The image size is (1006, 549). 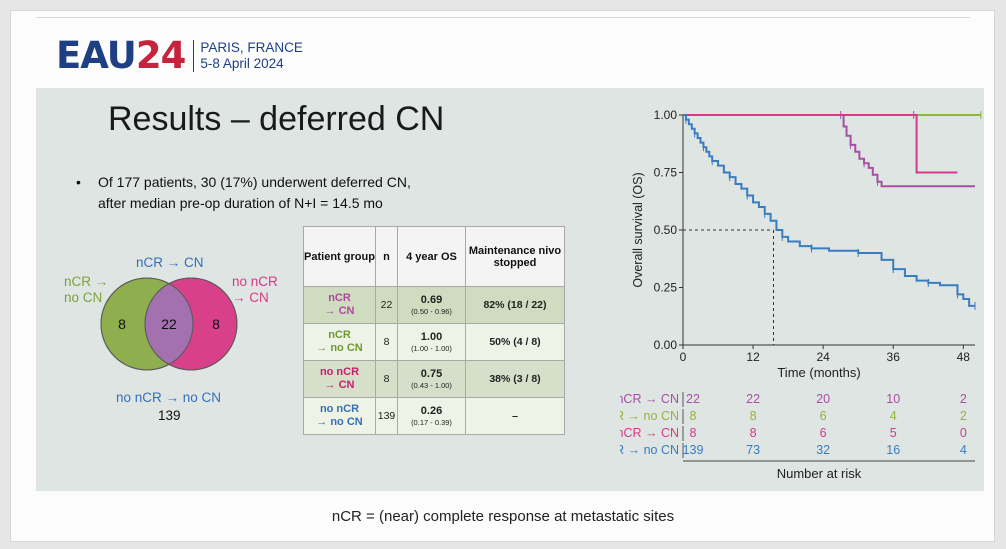 I want to click on venn-label-top: nCR → CN, so click(x=170, y=262).